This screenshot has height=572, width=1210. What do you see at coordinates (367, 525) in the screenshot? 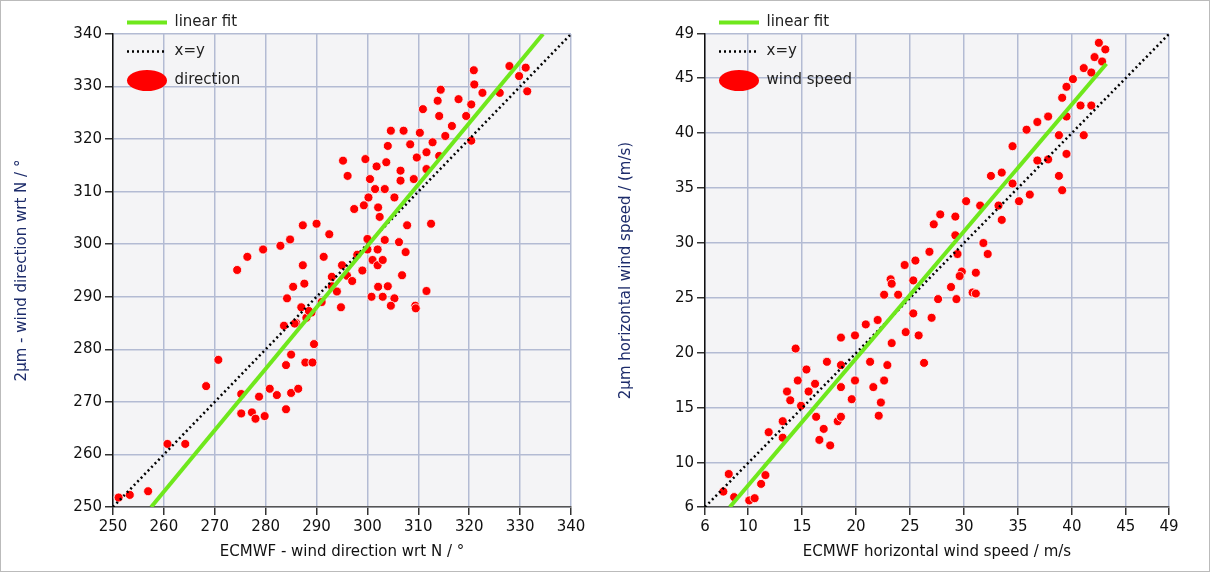
I see `x-tick-label: 300` at bounding box center [367, 525].